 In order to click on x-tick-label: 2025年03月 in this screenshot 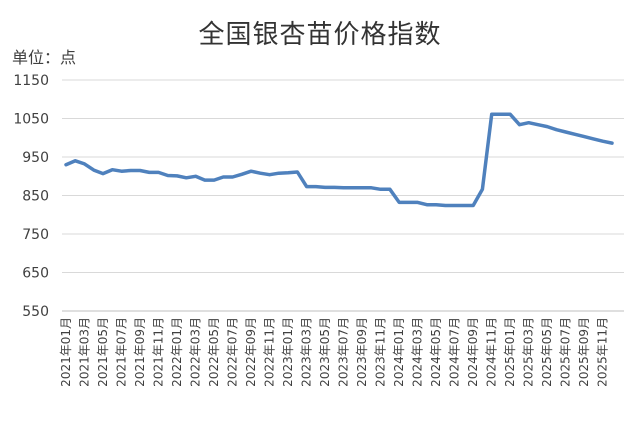, I will do `click(529, 352)`.